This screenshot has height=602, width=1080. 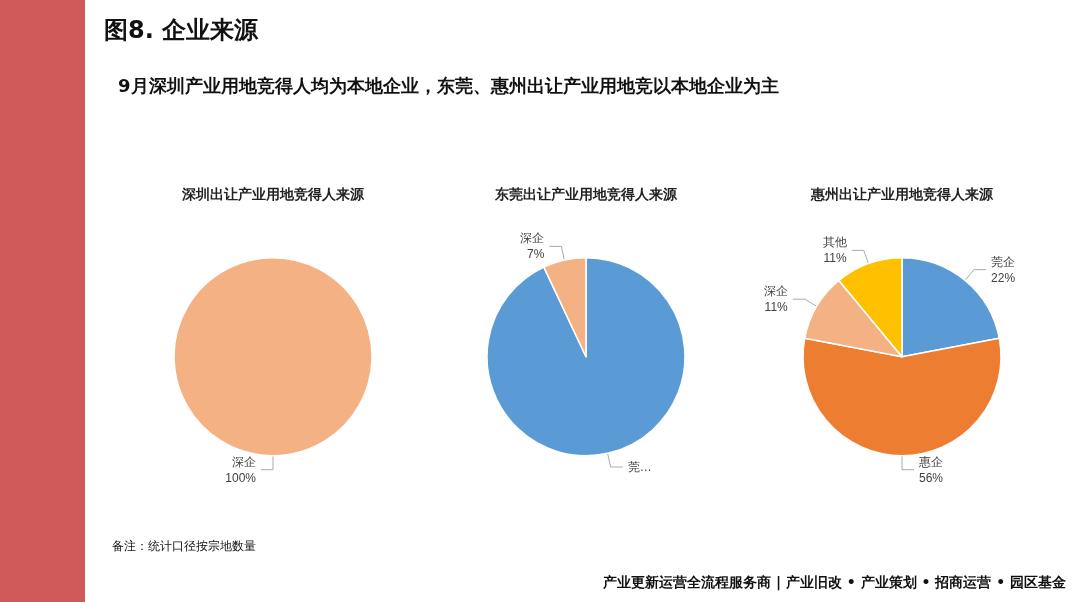 I want to click on slice-label: 莞企, so click(x=1003, y=261).